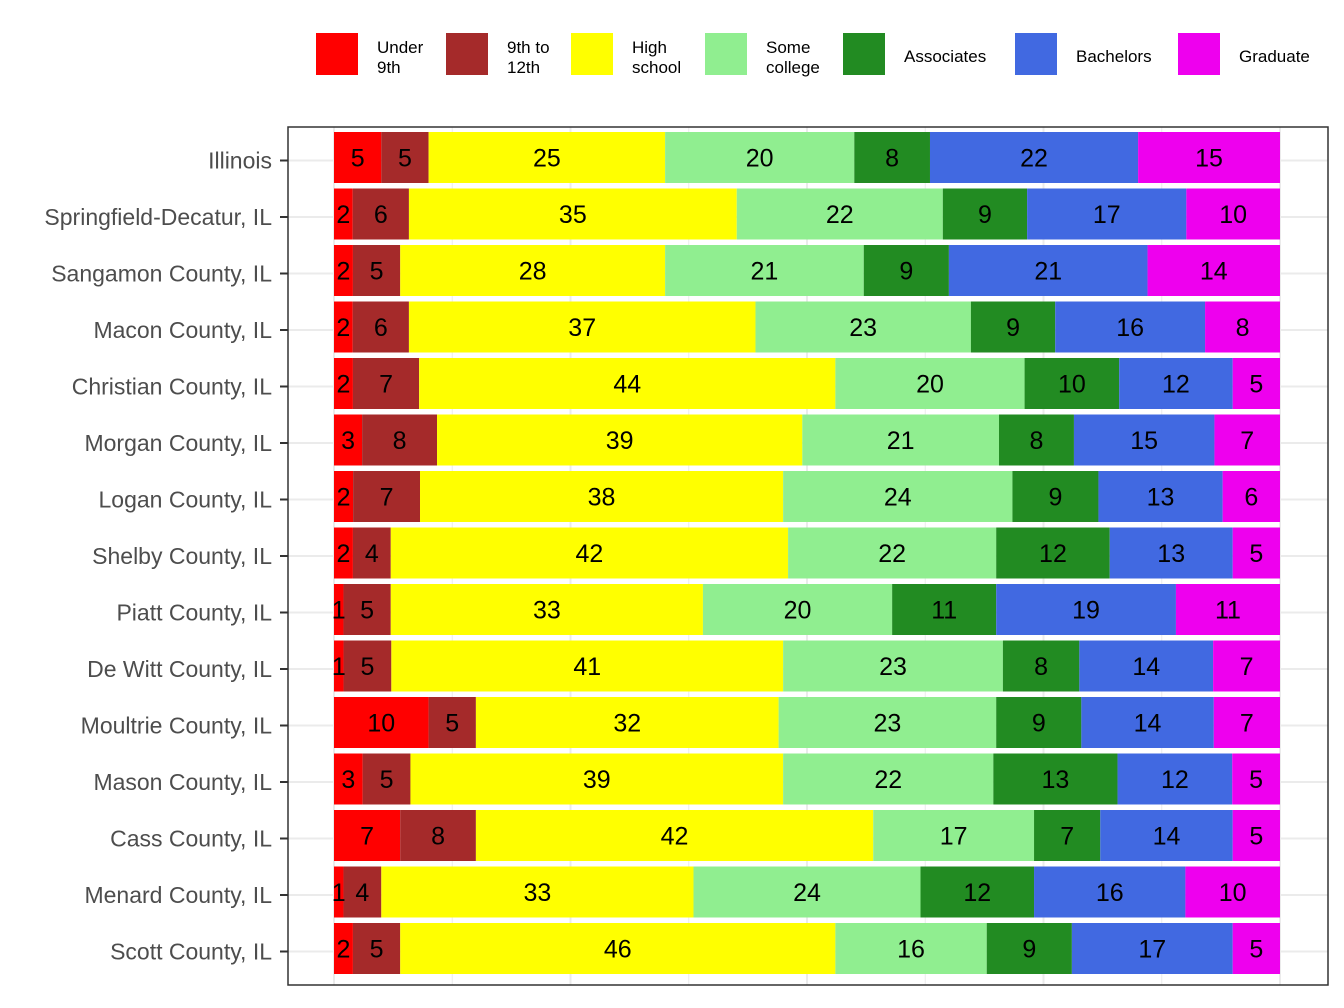 The height and width of the screenshot is (1008, 1344). I want to click on data-label: 11, so click(944, 611).